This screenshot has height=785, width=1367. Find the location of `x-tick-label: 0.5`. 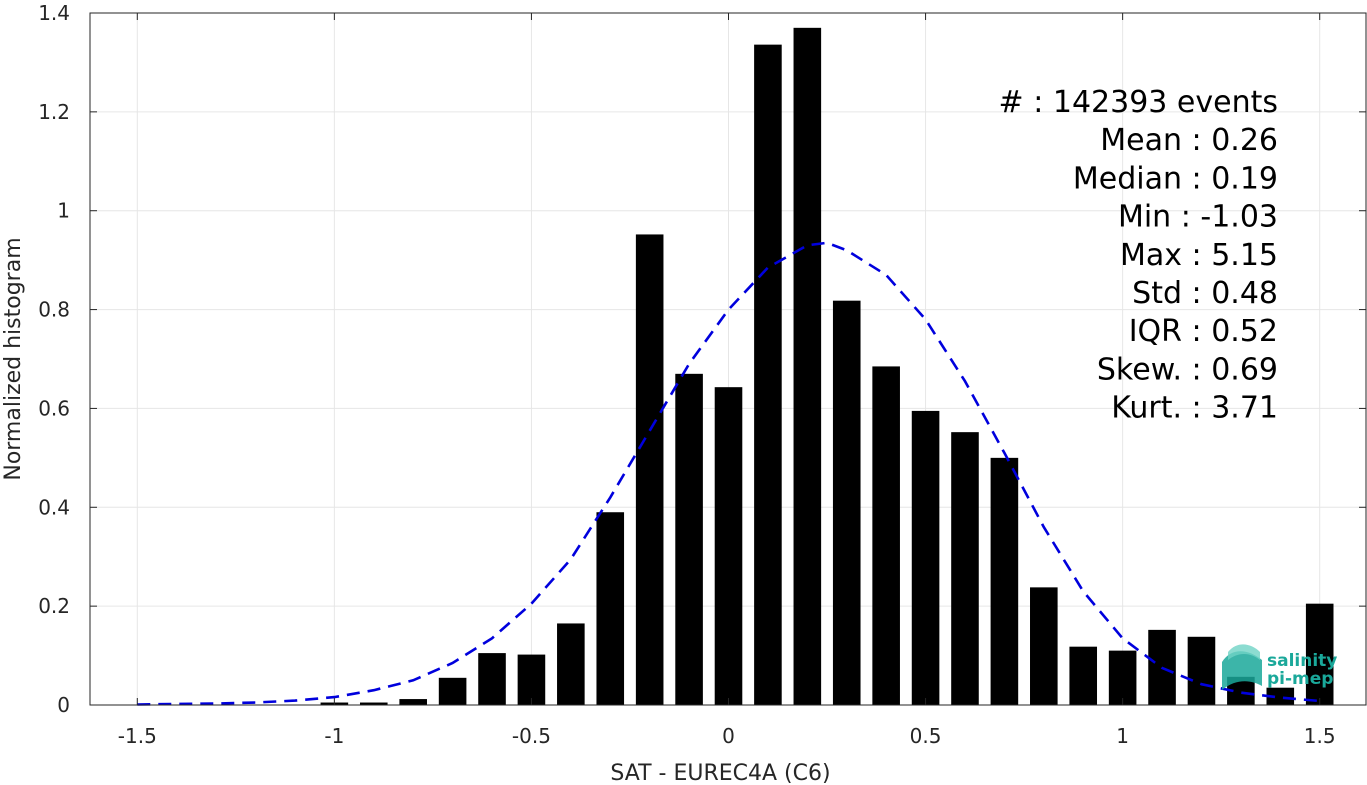

x-tick-label: 0.5 is located at coordinates (926, 736).